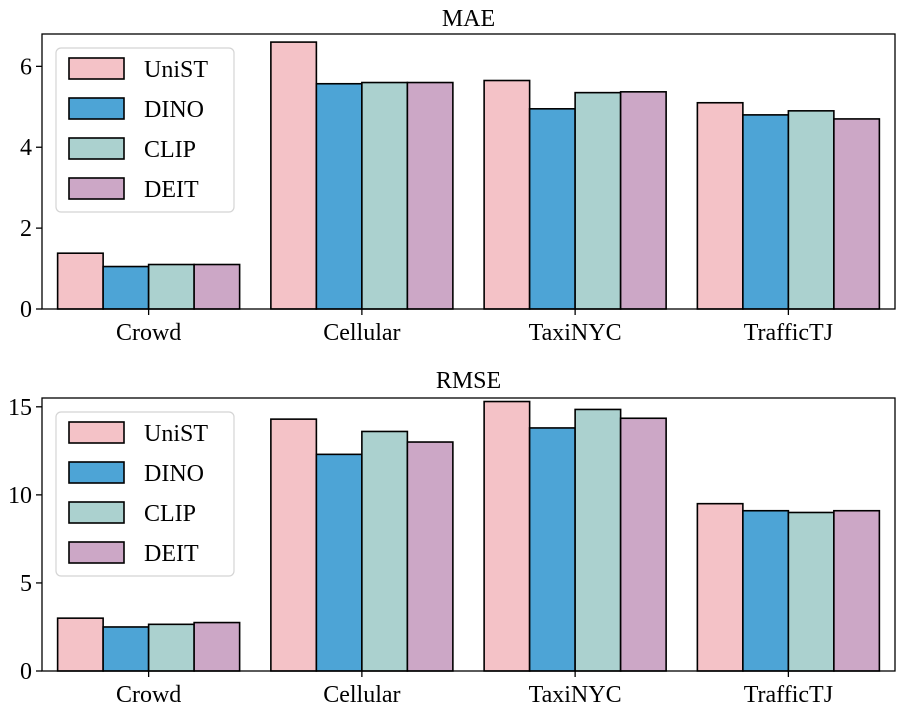  What do you see at coordinates (468, 381) in the screenshot?
I see `chart-title: RMSE` at bounding box center [468, 381].